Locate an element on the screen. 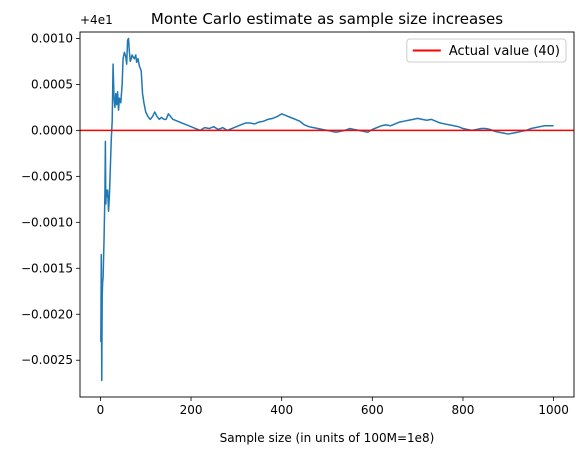  legend-box is located at coordinates (486, 50).